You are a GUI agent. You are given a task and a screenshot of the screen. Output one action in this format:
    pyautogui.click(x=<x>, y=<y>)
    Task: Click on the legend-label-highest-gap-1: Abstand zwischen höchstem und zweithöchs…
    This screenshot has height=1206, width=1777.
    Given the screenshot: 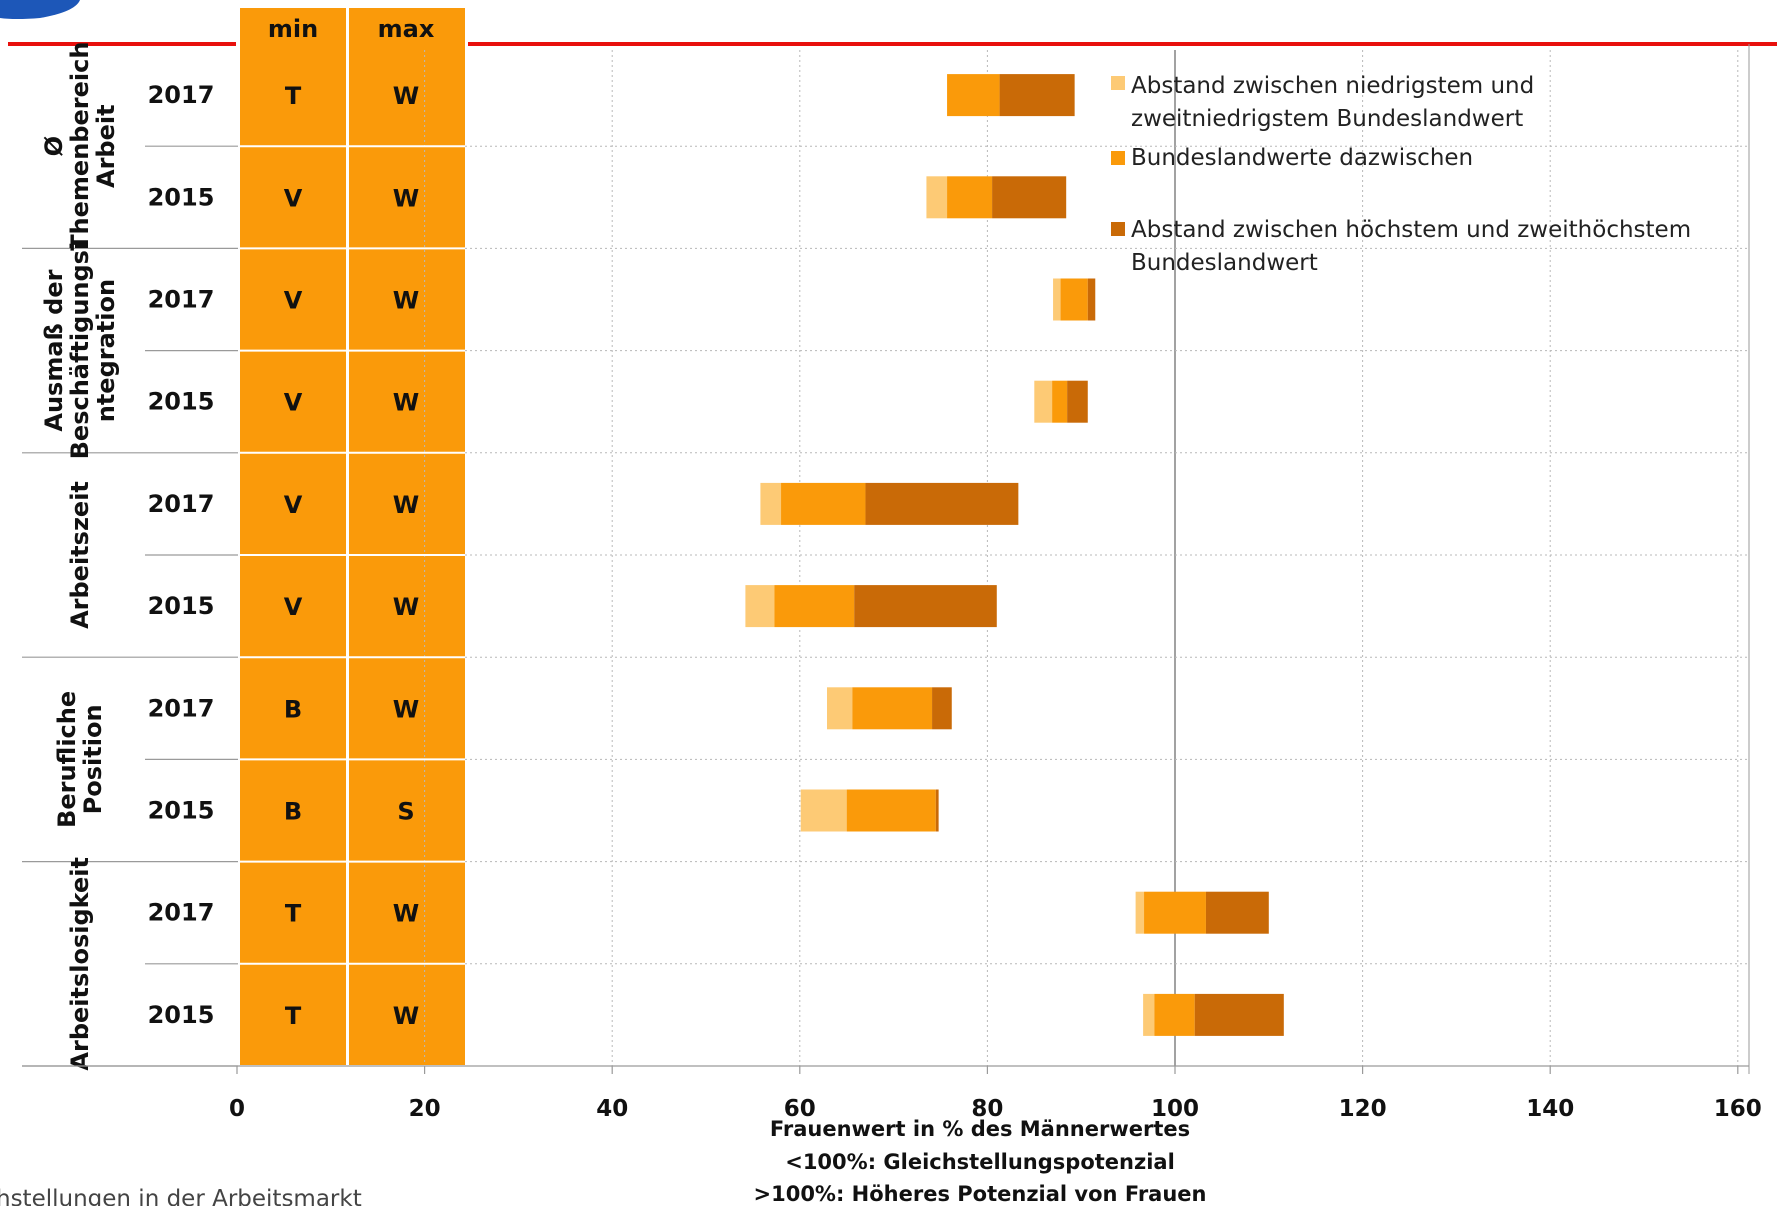 What is the action you would take?
    pyautogui.click(x=1411, y=230)
    